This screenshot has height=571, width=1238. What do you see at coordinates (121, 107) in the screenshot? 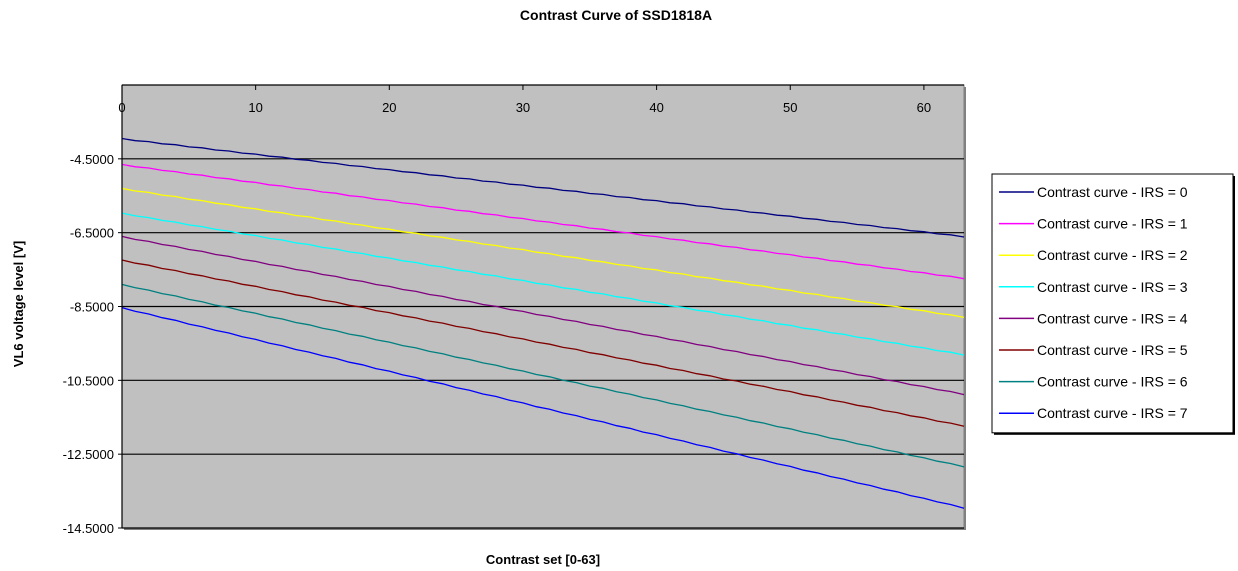
I see `x-tick-label: 0` at bounding box center [121, 107].